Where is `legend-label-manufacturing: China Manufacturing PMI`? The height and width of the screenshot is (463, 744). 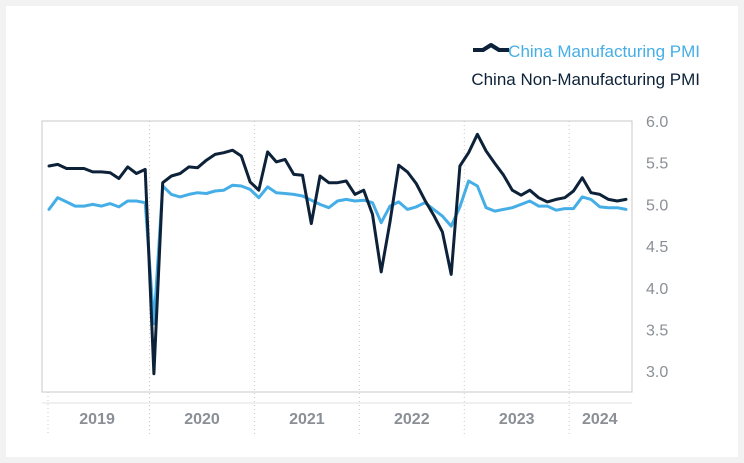 legend-label-manufacturing: China Manufacturing PMI is located at coordinates (604, 51).